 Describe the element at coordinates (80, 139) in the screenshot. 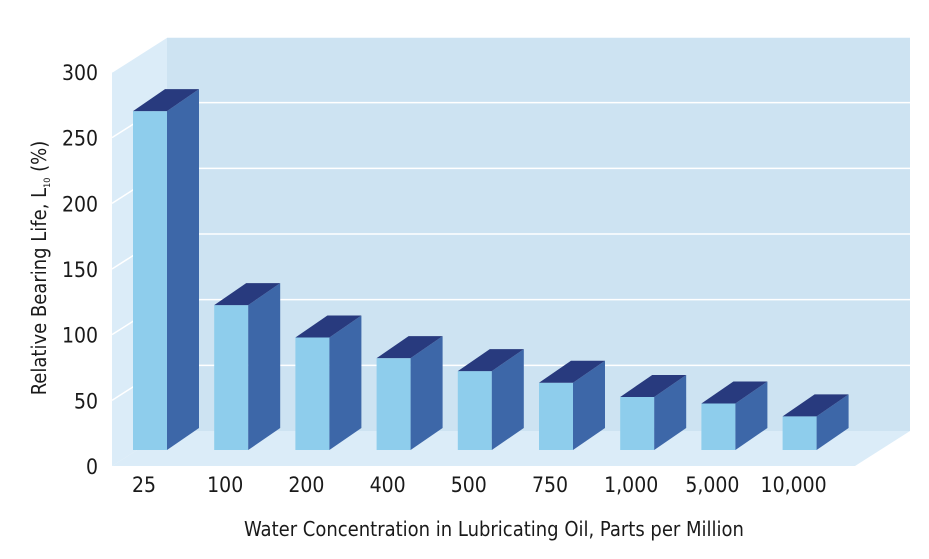

I see `y-tick-label: 250` at that location.